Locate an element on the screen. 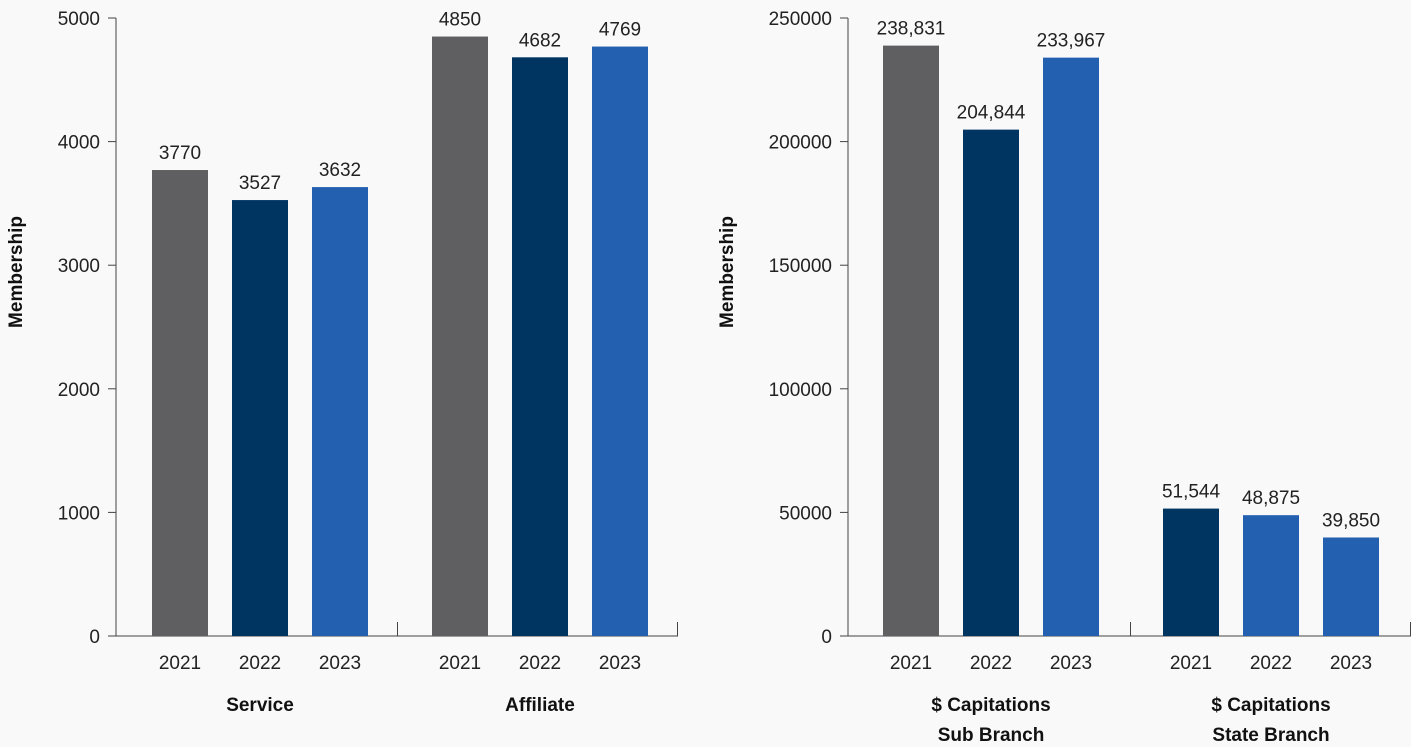 The width and height of the screenshot is (1411, 747). y-tick-label: 1000 is located at coordinates (79, 513).